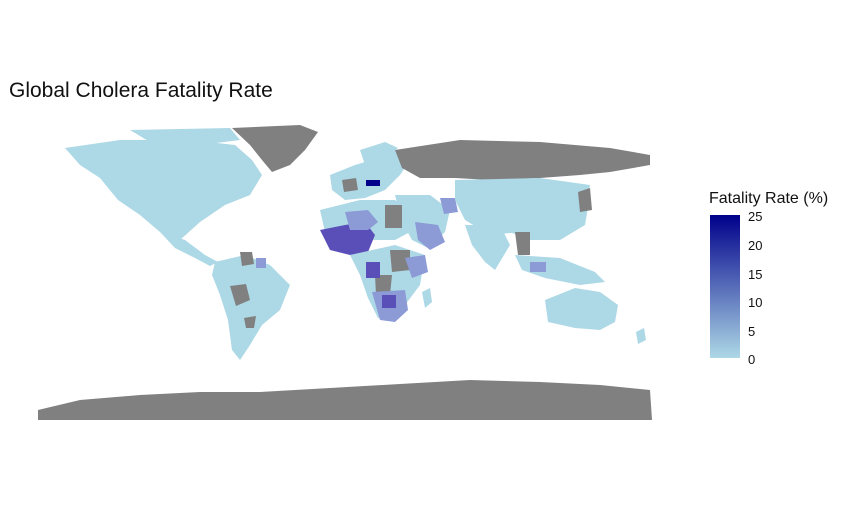  Describe the element at coordinates (545, 211) in the screenshot. I see `region-china` at that location.